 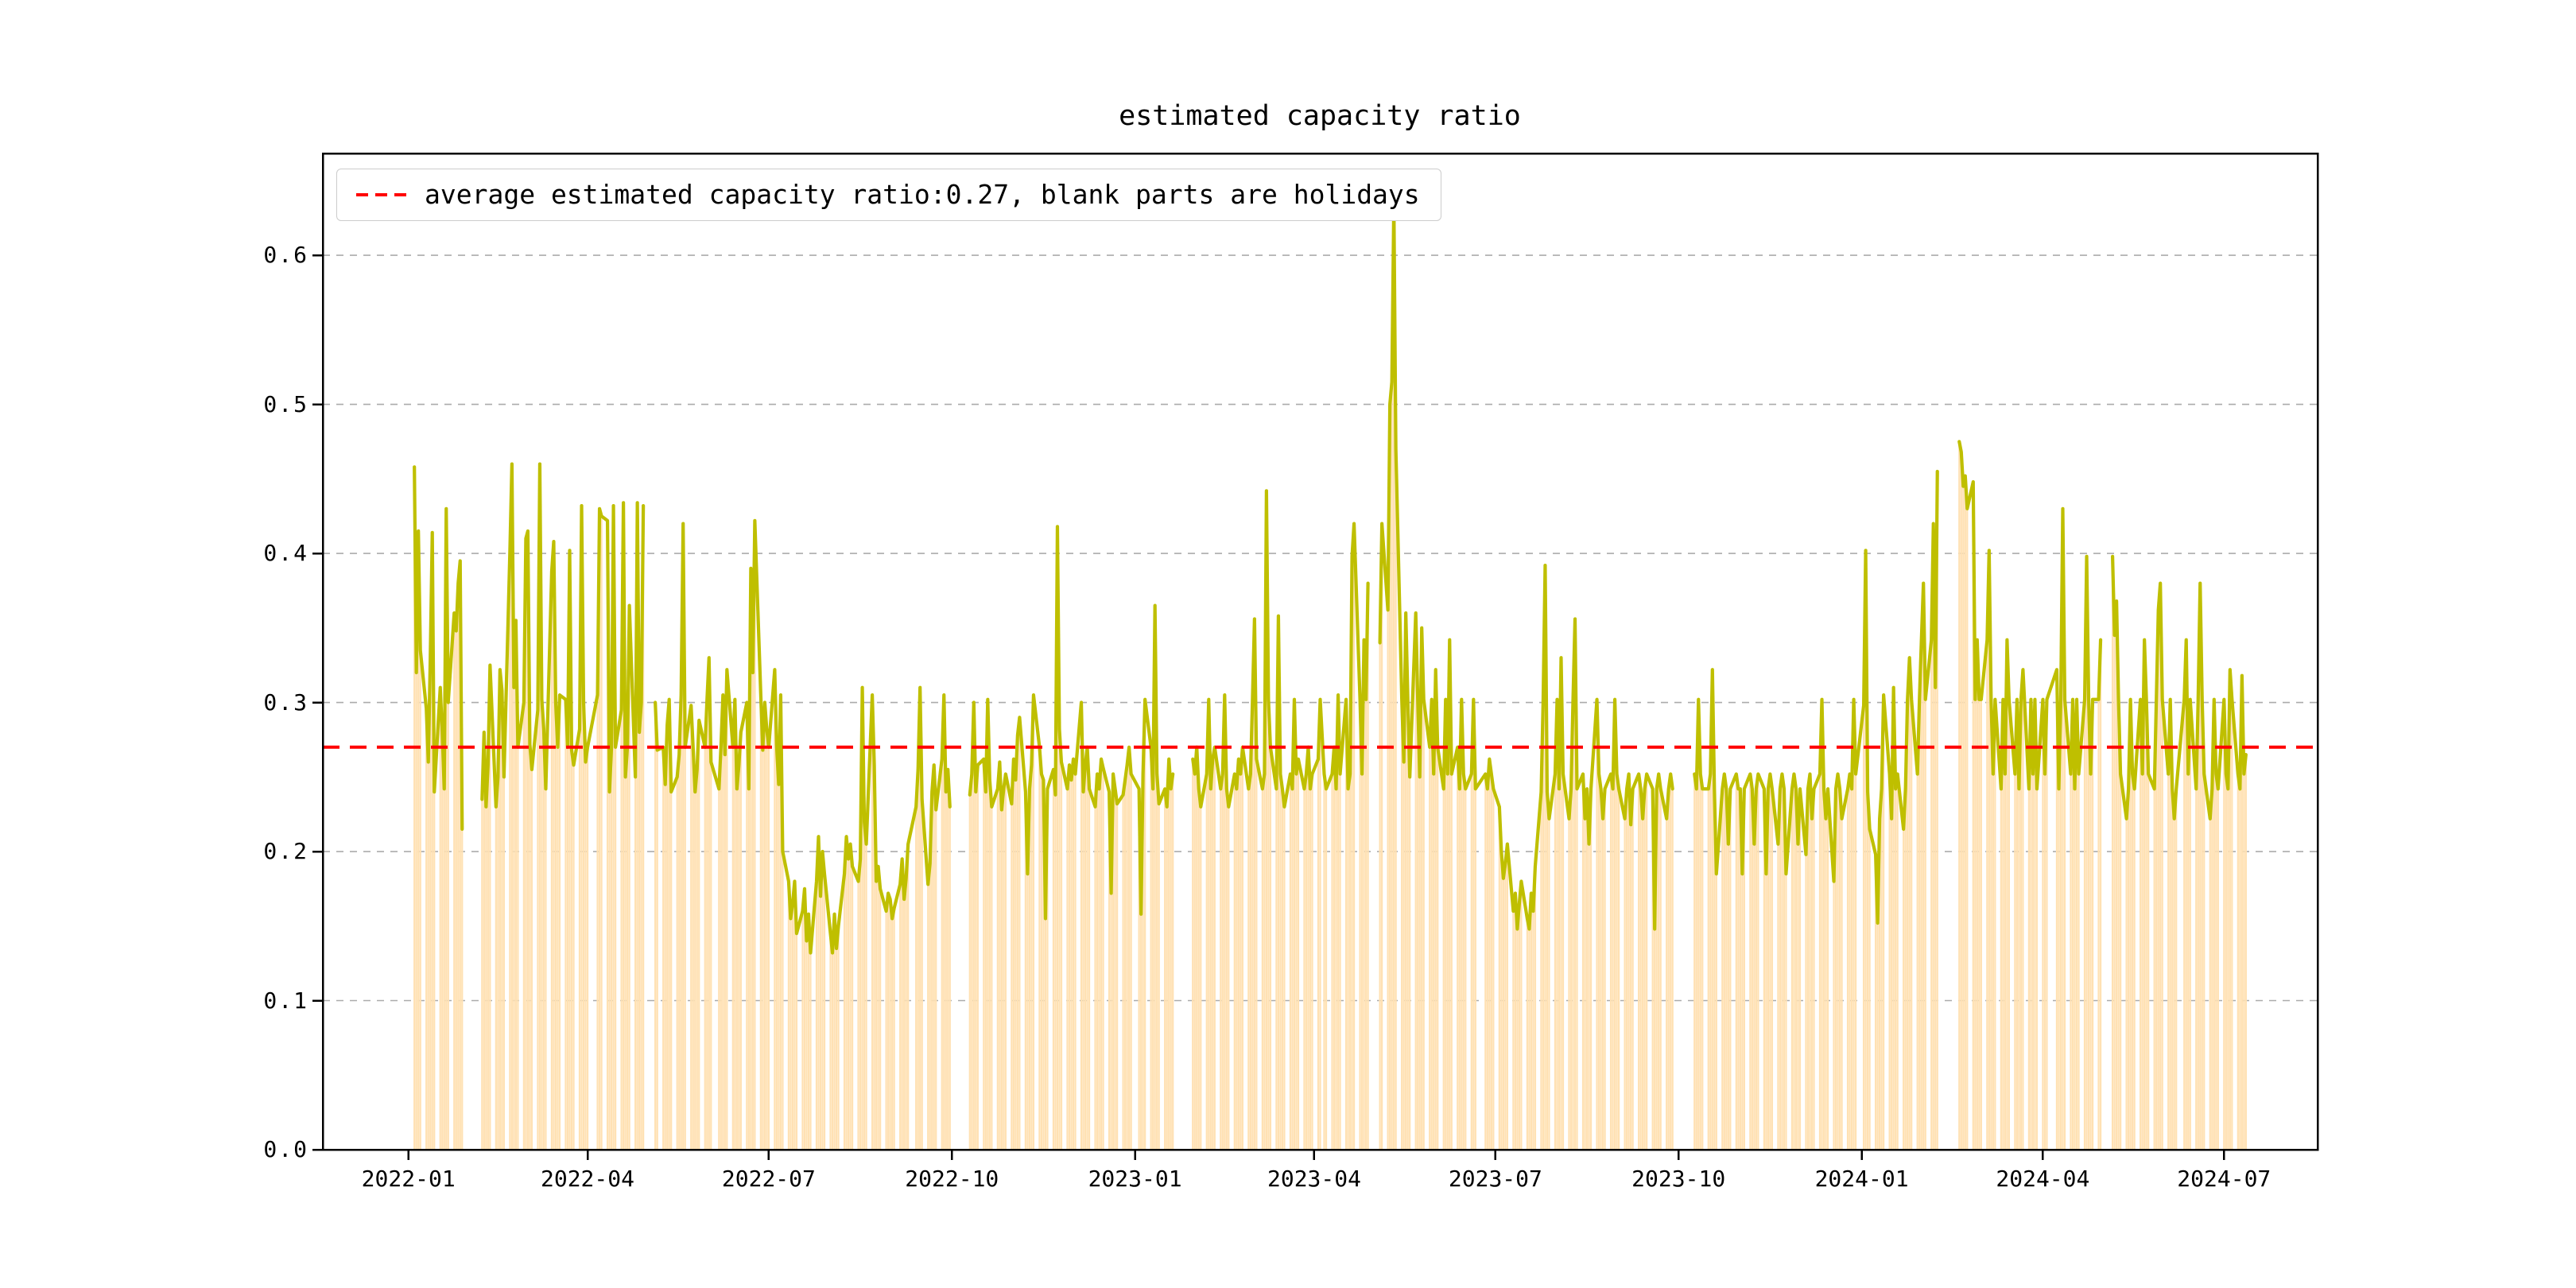 What do you see at coordinates (285, 851) in the screenshot?
I see `y-tick-label: 0.2` at bounding box center [285, 851].